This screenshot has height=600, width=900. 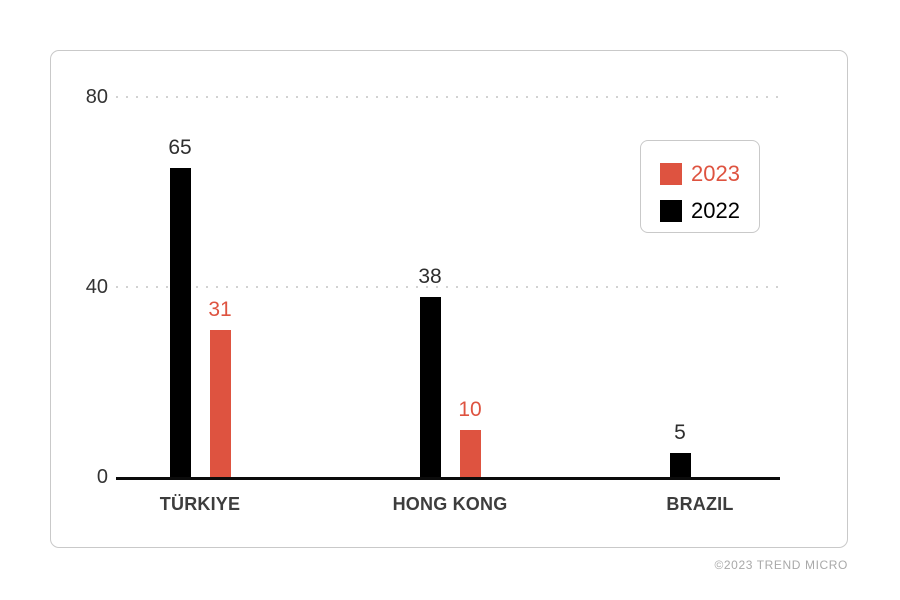 I want to click on legend-item-2023: 2023, so click(x=709, y=174).